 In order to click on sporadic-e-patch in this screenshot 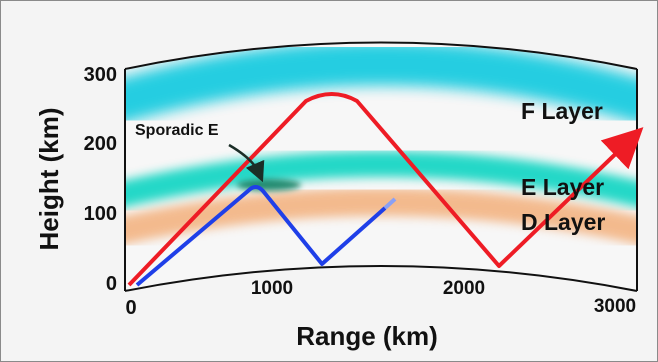, I will do `click(269, 185)`.